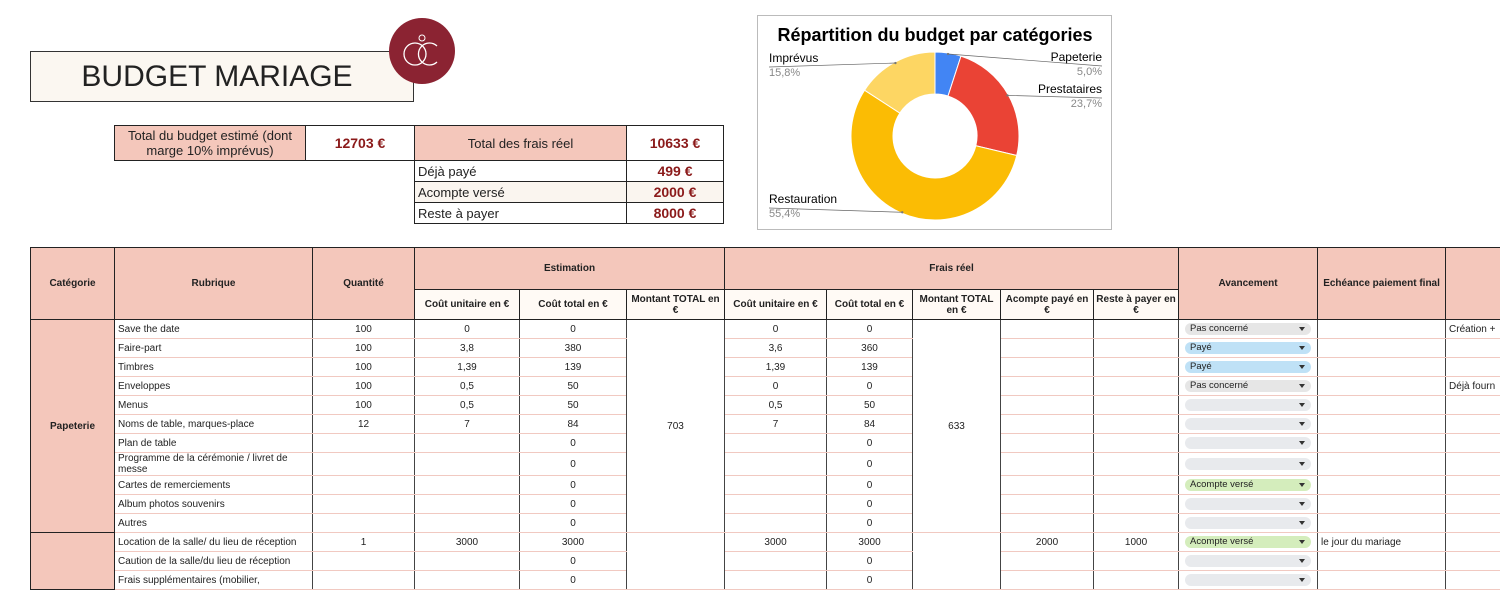 The height and width of the screenshot is (607, 1500). Describe the element at coordinates (870, 367) in the screenshot. I see `real-total-cost: 139` at that location.